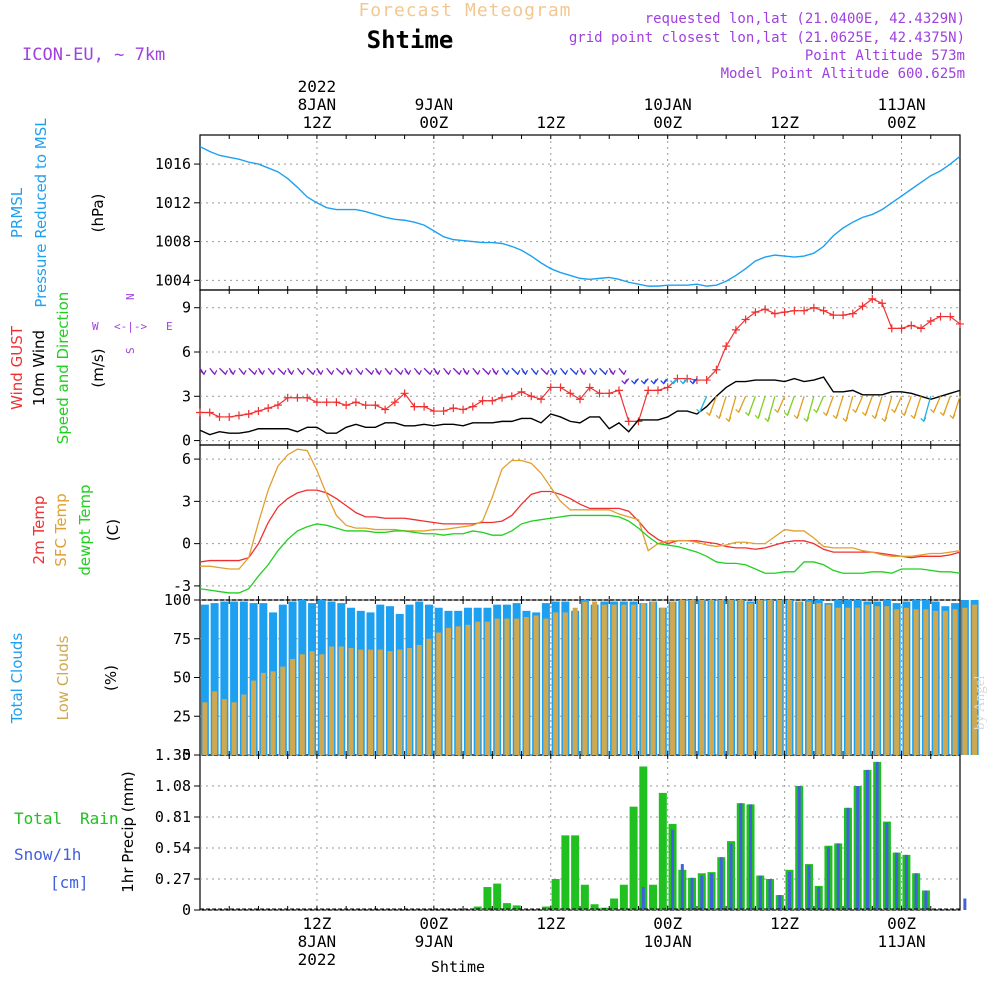 This screenshot has height=1000, width=1000. Describe the element at coordinates (580, 216) in the screenshot. I see `pressure-line` at that location.